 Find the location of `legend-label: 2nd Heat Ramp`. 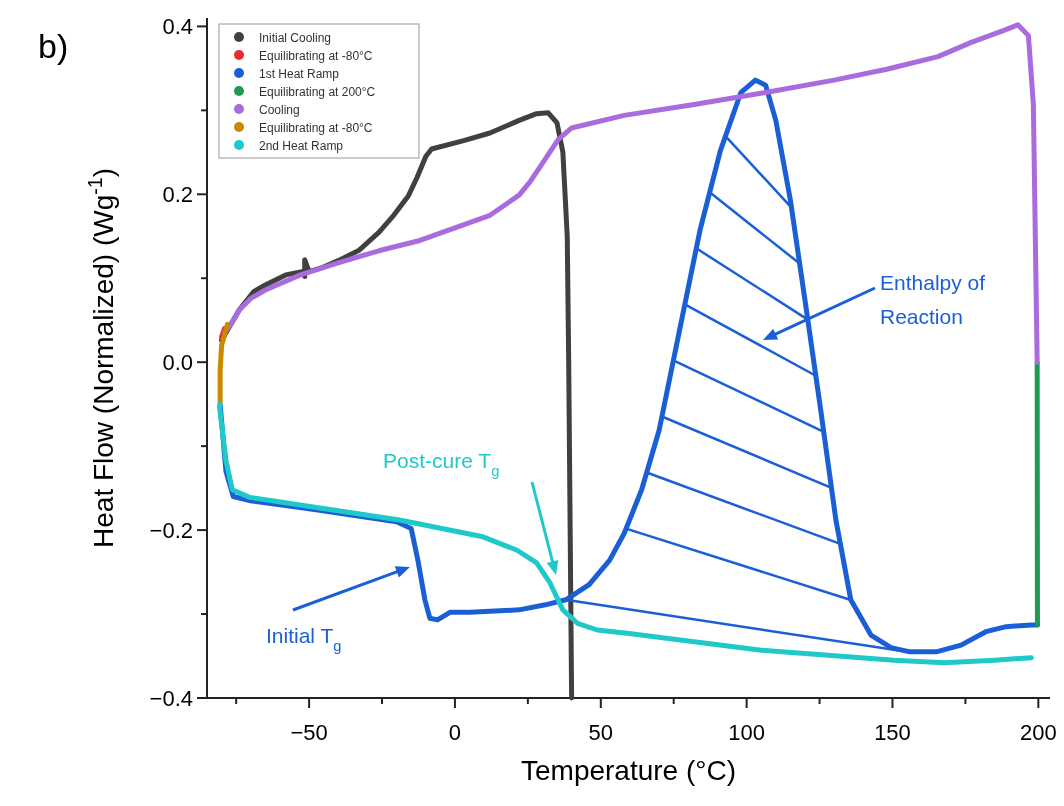

legend-label: 2nd Heat Ramp is located at coordinates (301, 145).